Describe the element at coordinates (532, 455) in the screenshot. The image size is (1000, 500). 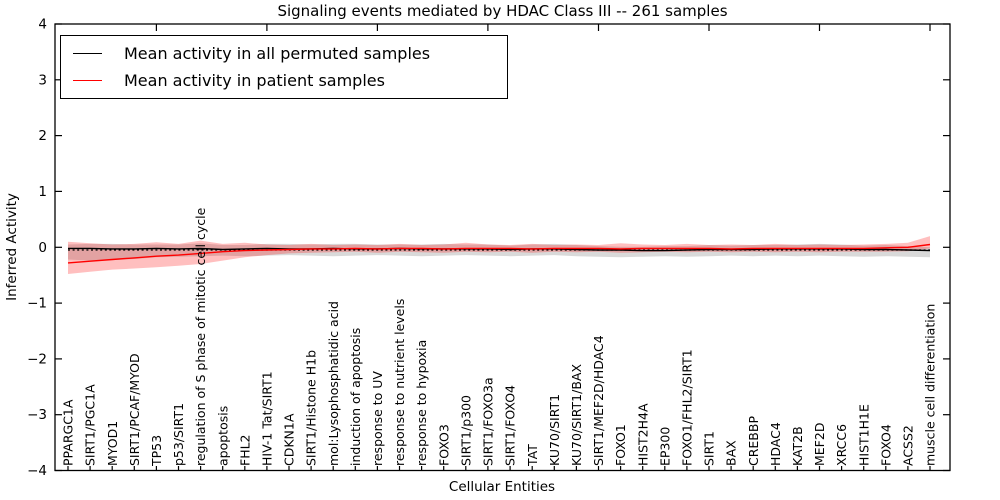
I see `x-category-label: TAT` at that location.